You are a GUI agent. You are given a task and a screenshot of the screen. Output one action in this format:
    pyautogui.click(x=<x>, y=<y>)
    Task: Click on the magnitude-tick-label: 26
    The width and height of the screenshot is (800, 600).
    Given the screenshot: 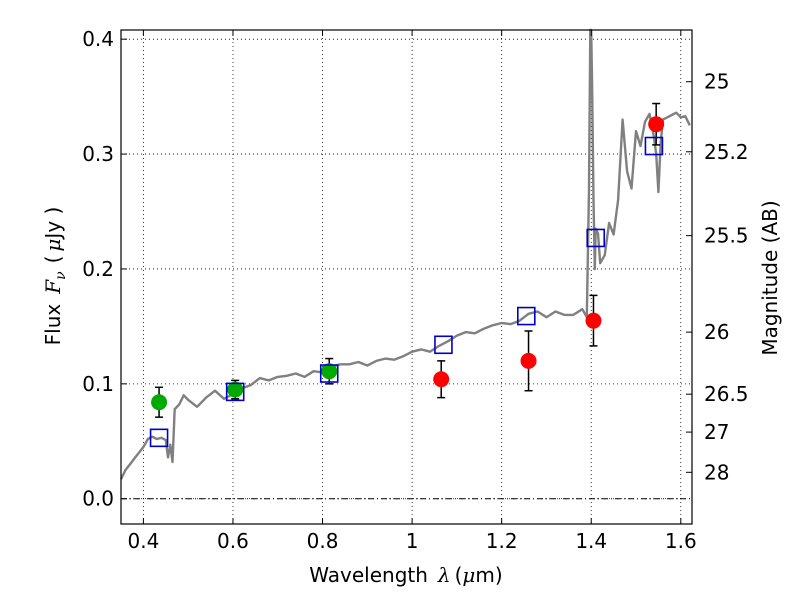 What is the action you would take?
    pyautogui.click(x=716, y=332)
    